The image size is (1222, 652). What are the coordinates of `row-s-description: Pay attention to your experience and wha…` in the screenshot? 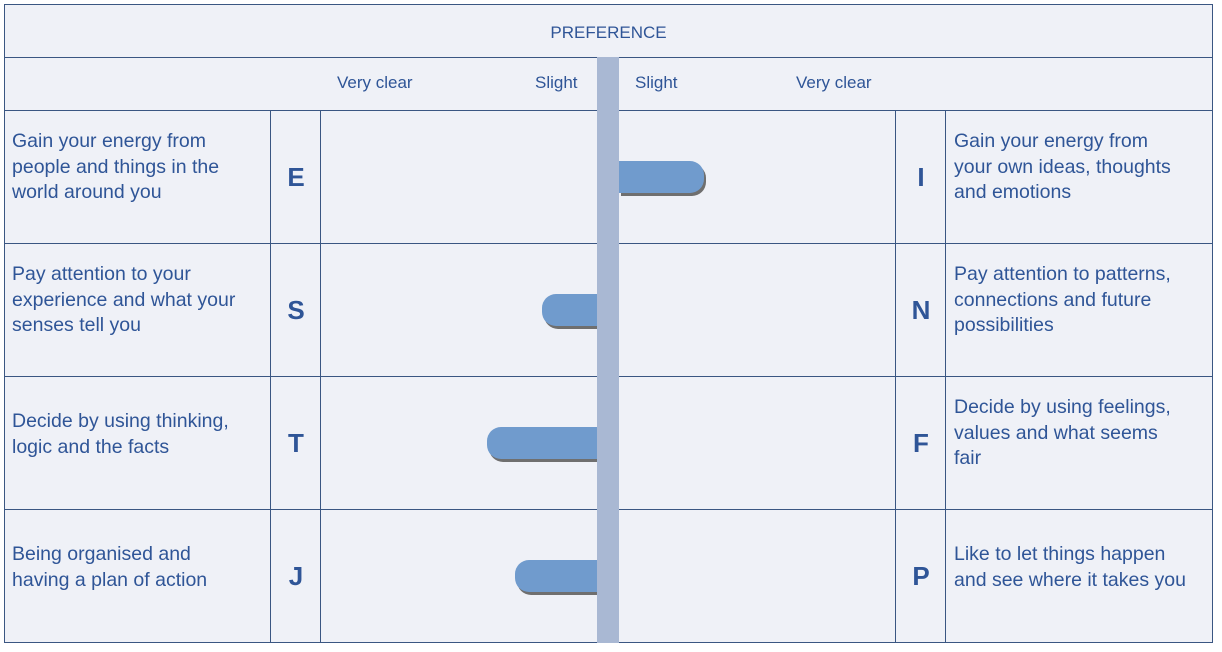 It's located at (124, 299).